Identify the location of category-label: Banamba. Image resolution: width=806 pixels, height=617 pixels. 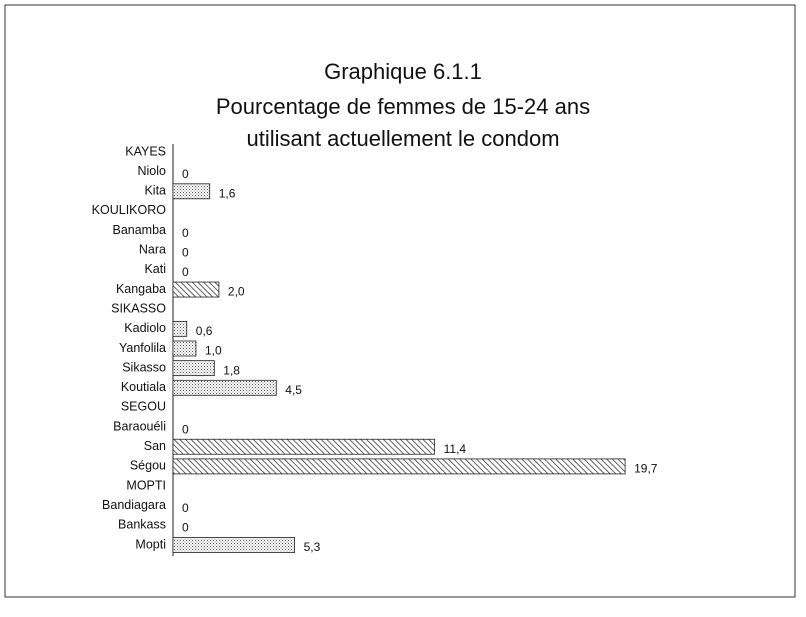
(139, 230).